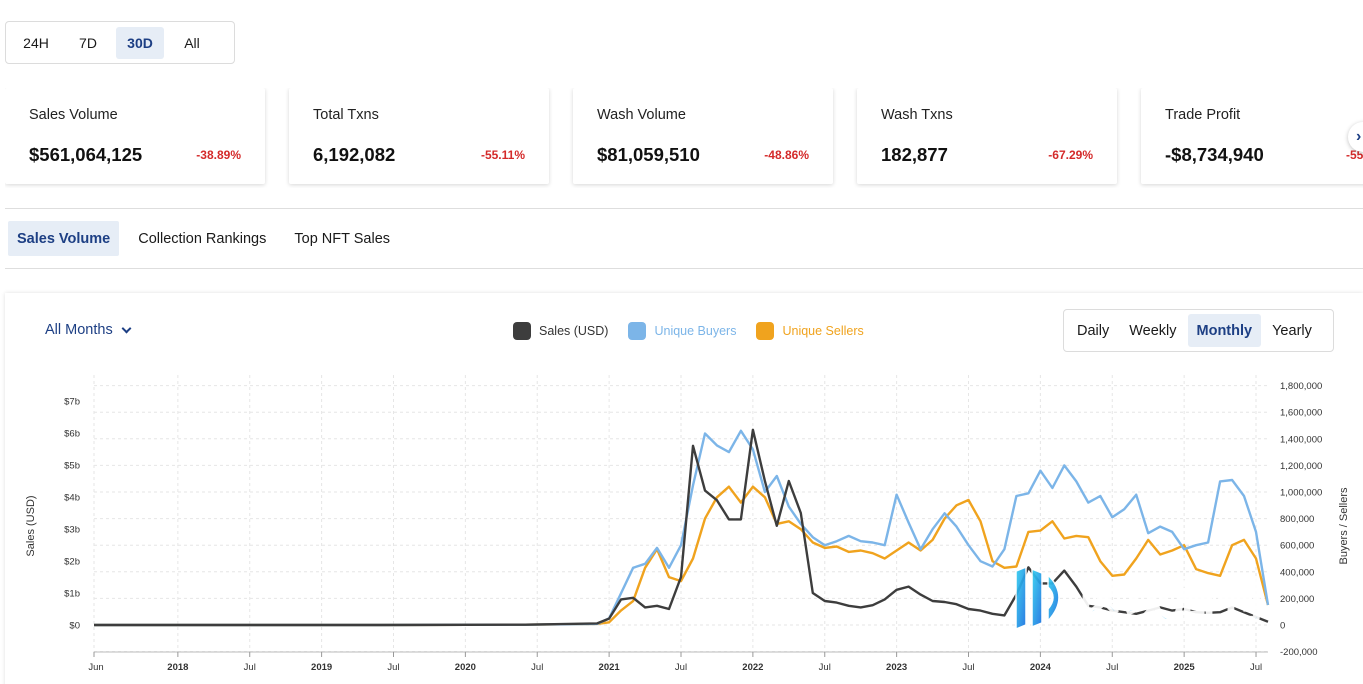 The image size is (1363, 684). What do you see at coordinates (1355, 137) in the screenshot?
I see `chevron-right-icon: ›` at bounding box center [1355, 137].